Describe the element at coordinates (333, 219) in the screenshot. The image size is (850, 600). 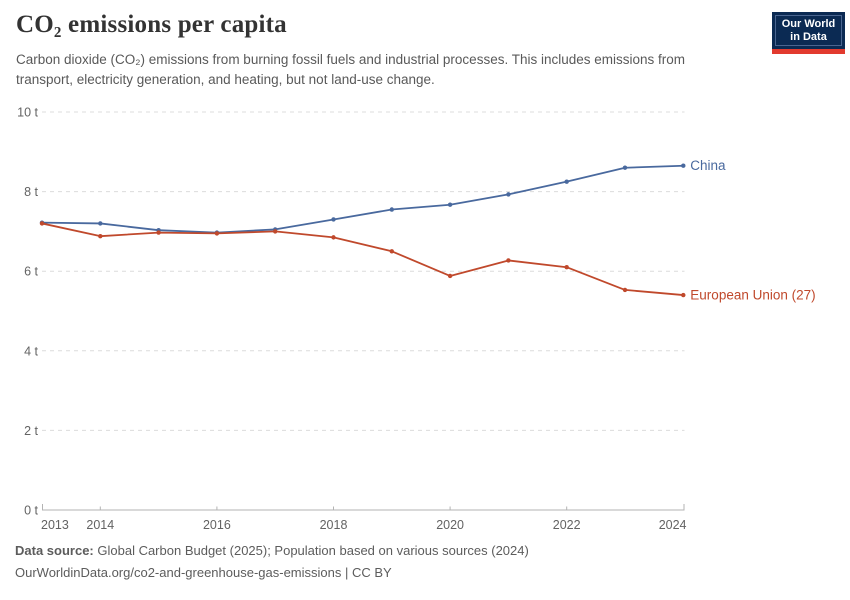
I see `data-point-china-2018` at that location.